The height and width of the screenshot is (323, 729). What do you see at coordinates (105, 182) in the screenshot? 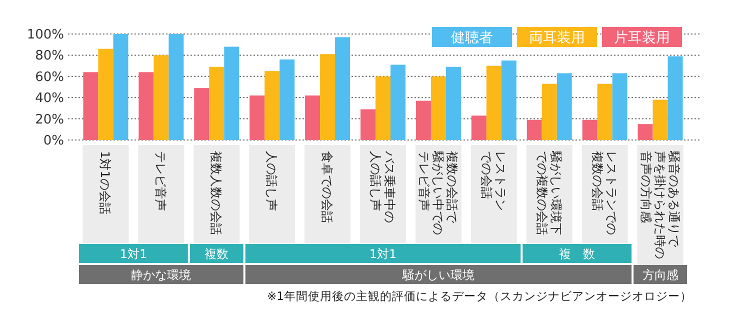
I see `x-tick-label: 1対1の会話` at bounding box center [105, 182].